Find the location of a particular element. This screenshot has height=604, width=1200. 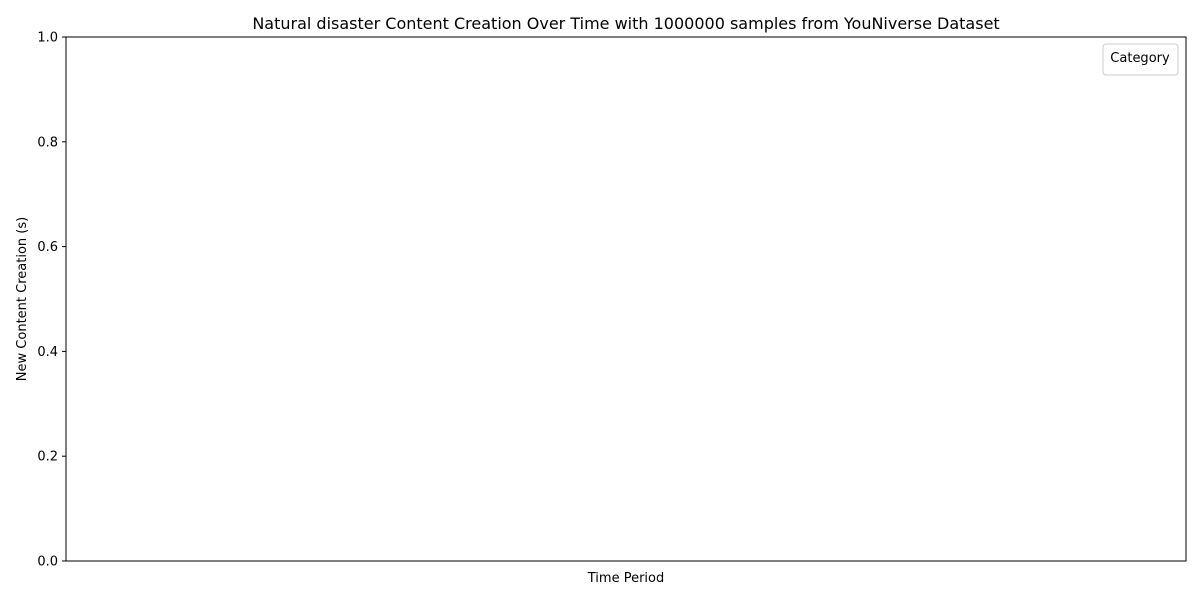

y-tick-label: 1.0 is located at coordinates (47, 38).